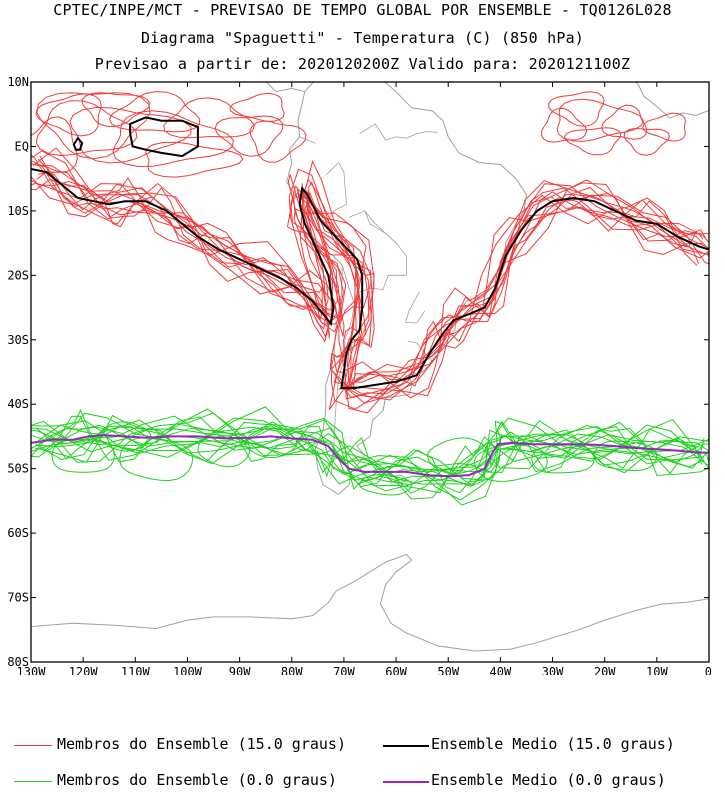 The width and height of the screenshot is (725, 792). Describe the element at coordinates (344, 670) in the screenshot. I see `lon-label: 70W` at that location.